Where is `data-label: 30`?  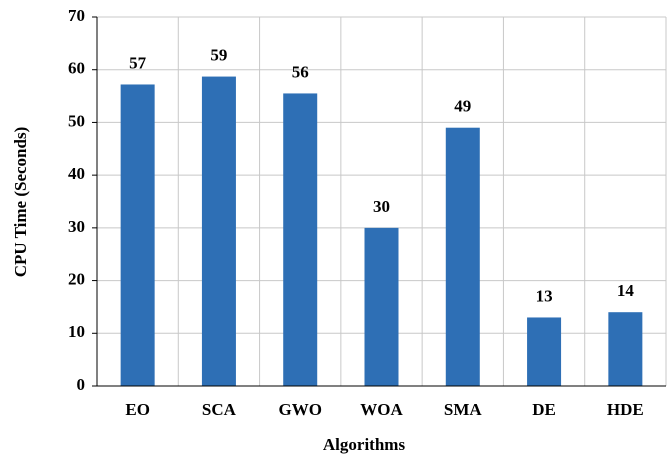 data-label: 30 is located at coordinates (381, 206).